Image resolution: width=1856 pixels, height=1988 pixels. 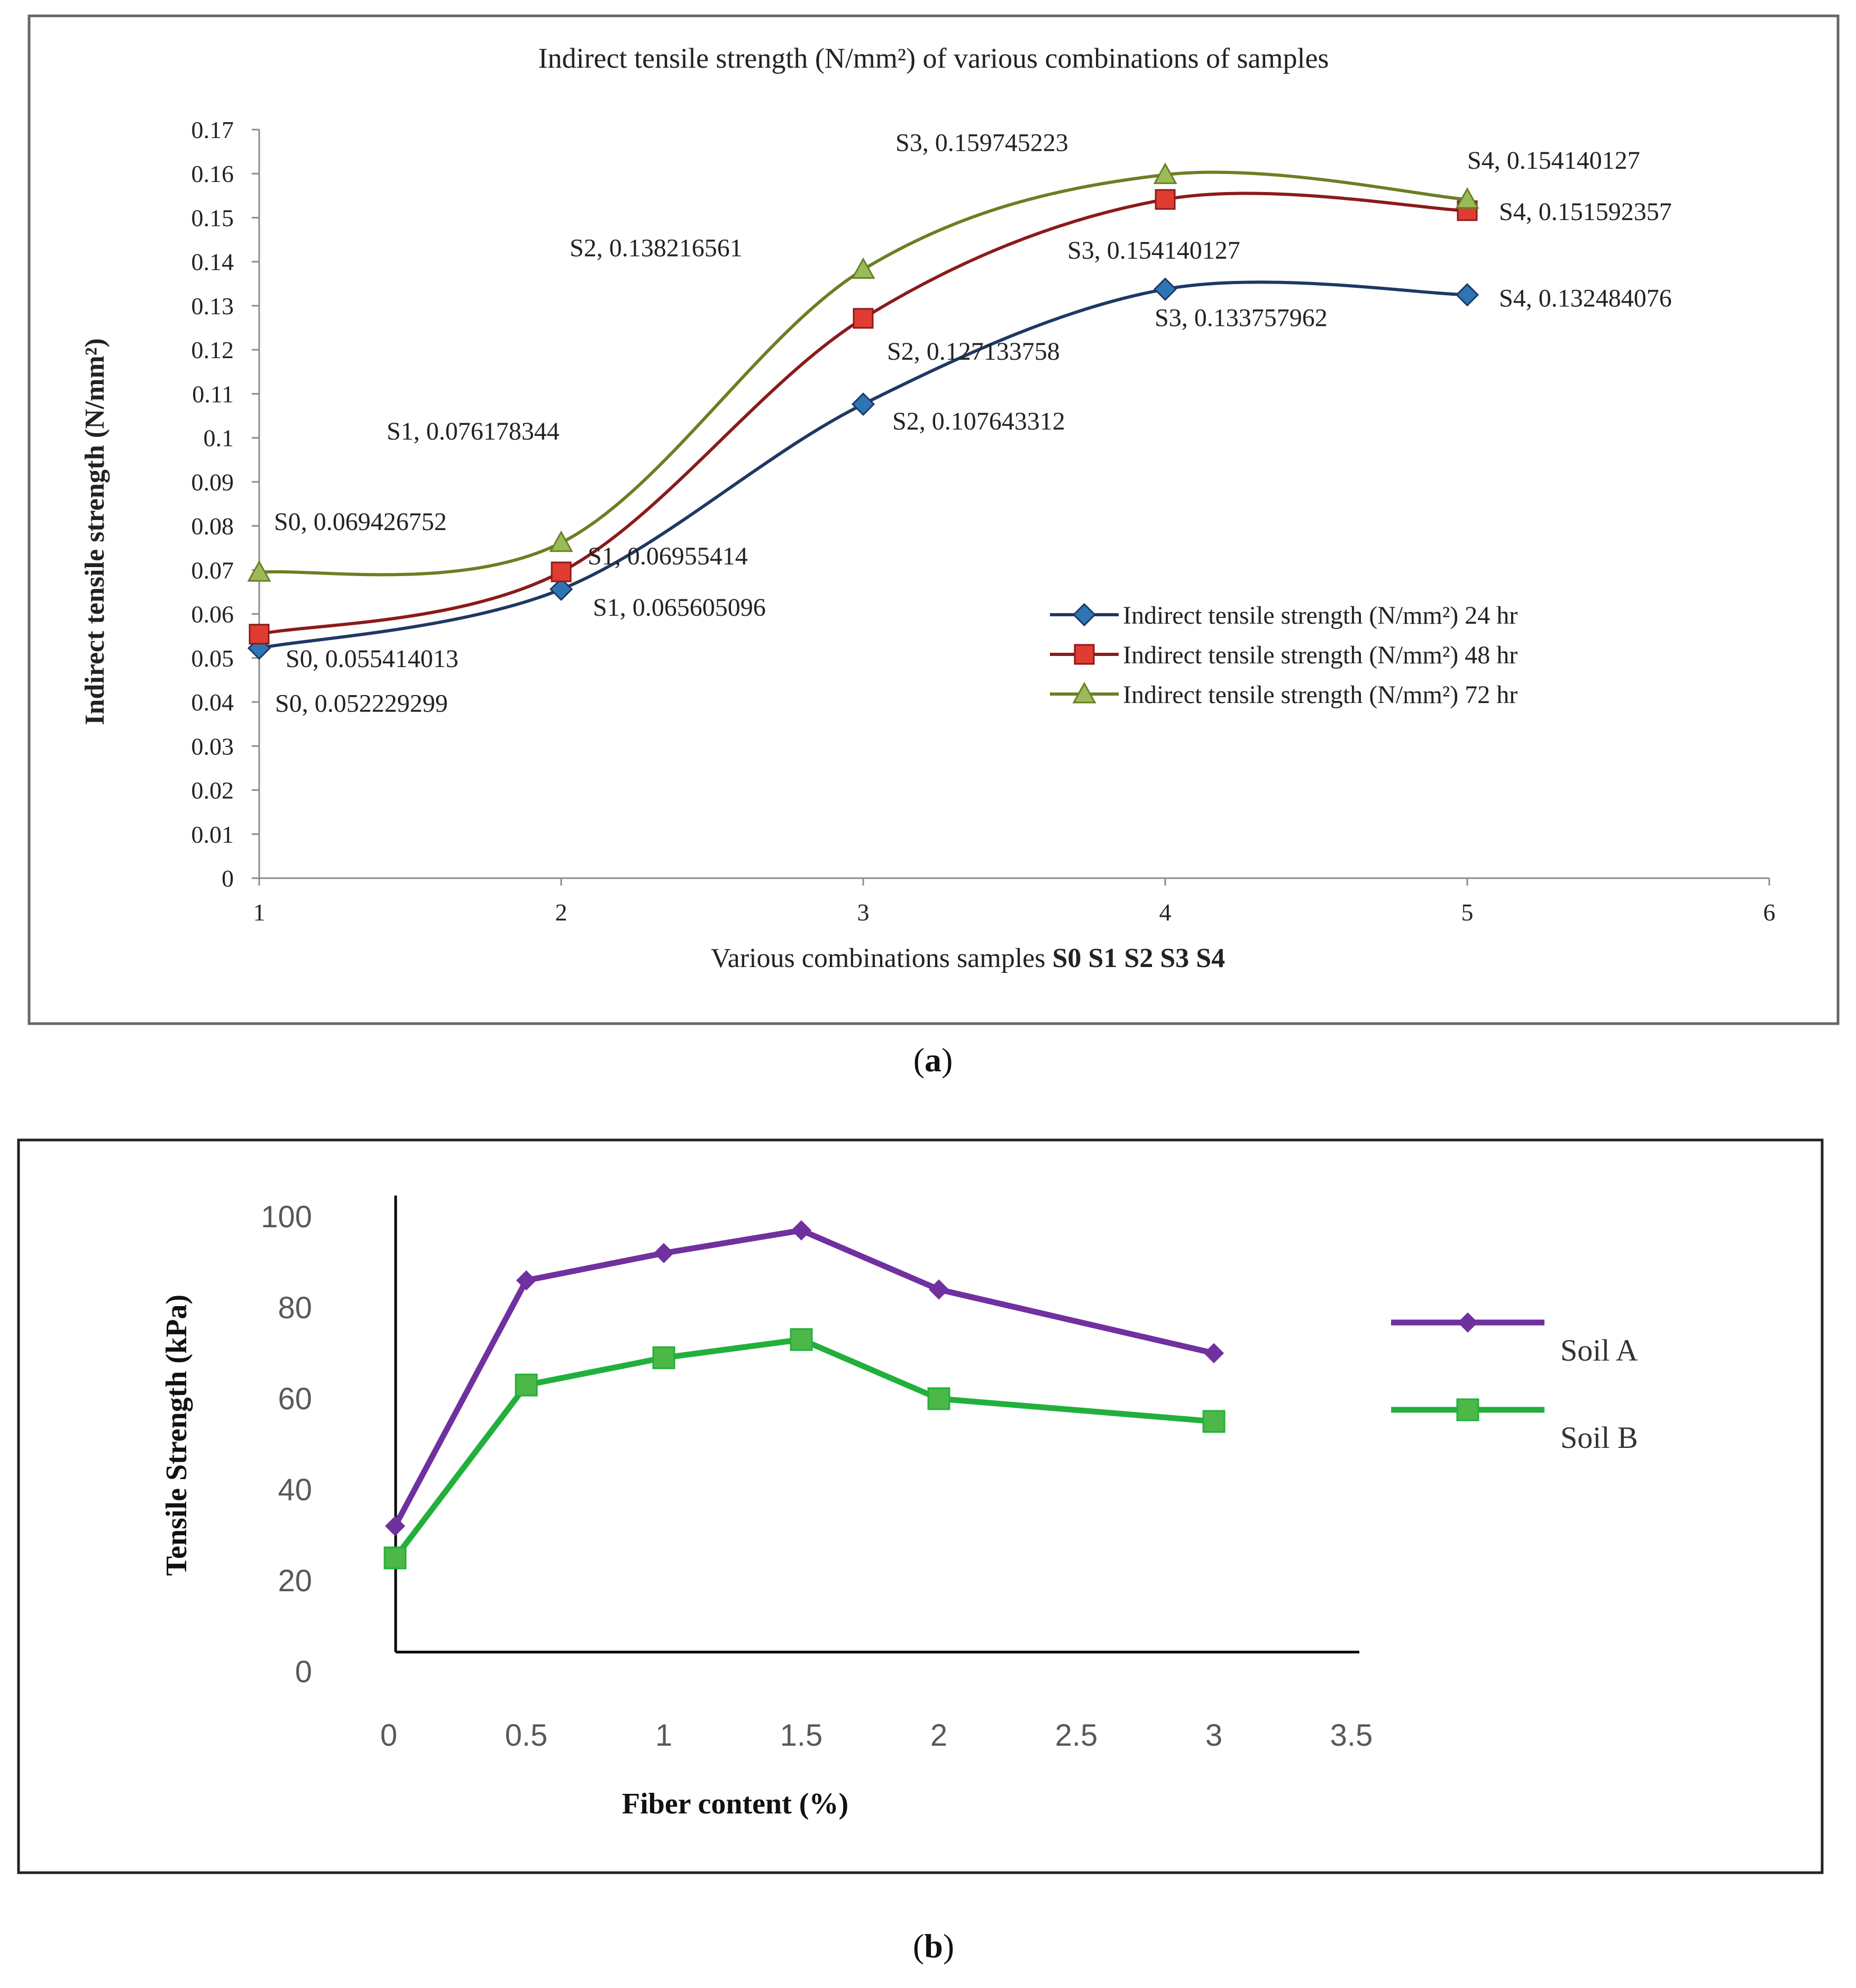 I want to click on panel-a-y-tick-label: 0.1, so click(x=219, y=438).